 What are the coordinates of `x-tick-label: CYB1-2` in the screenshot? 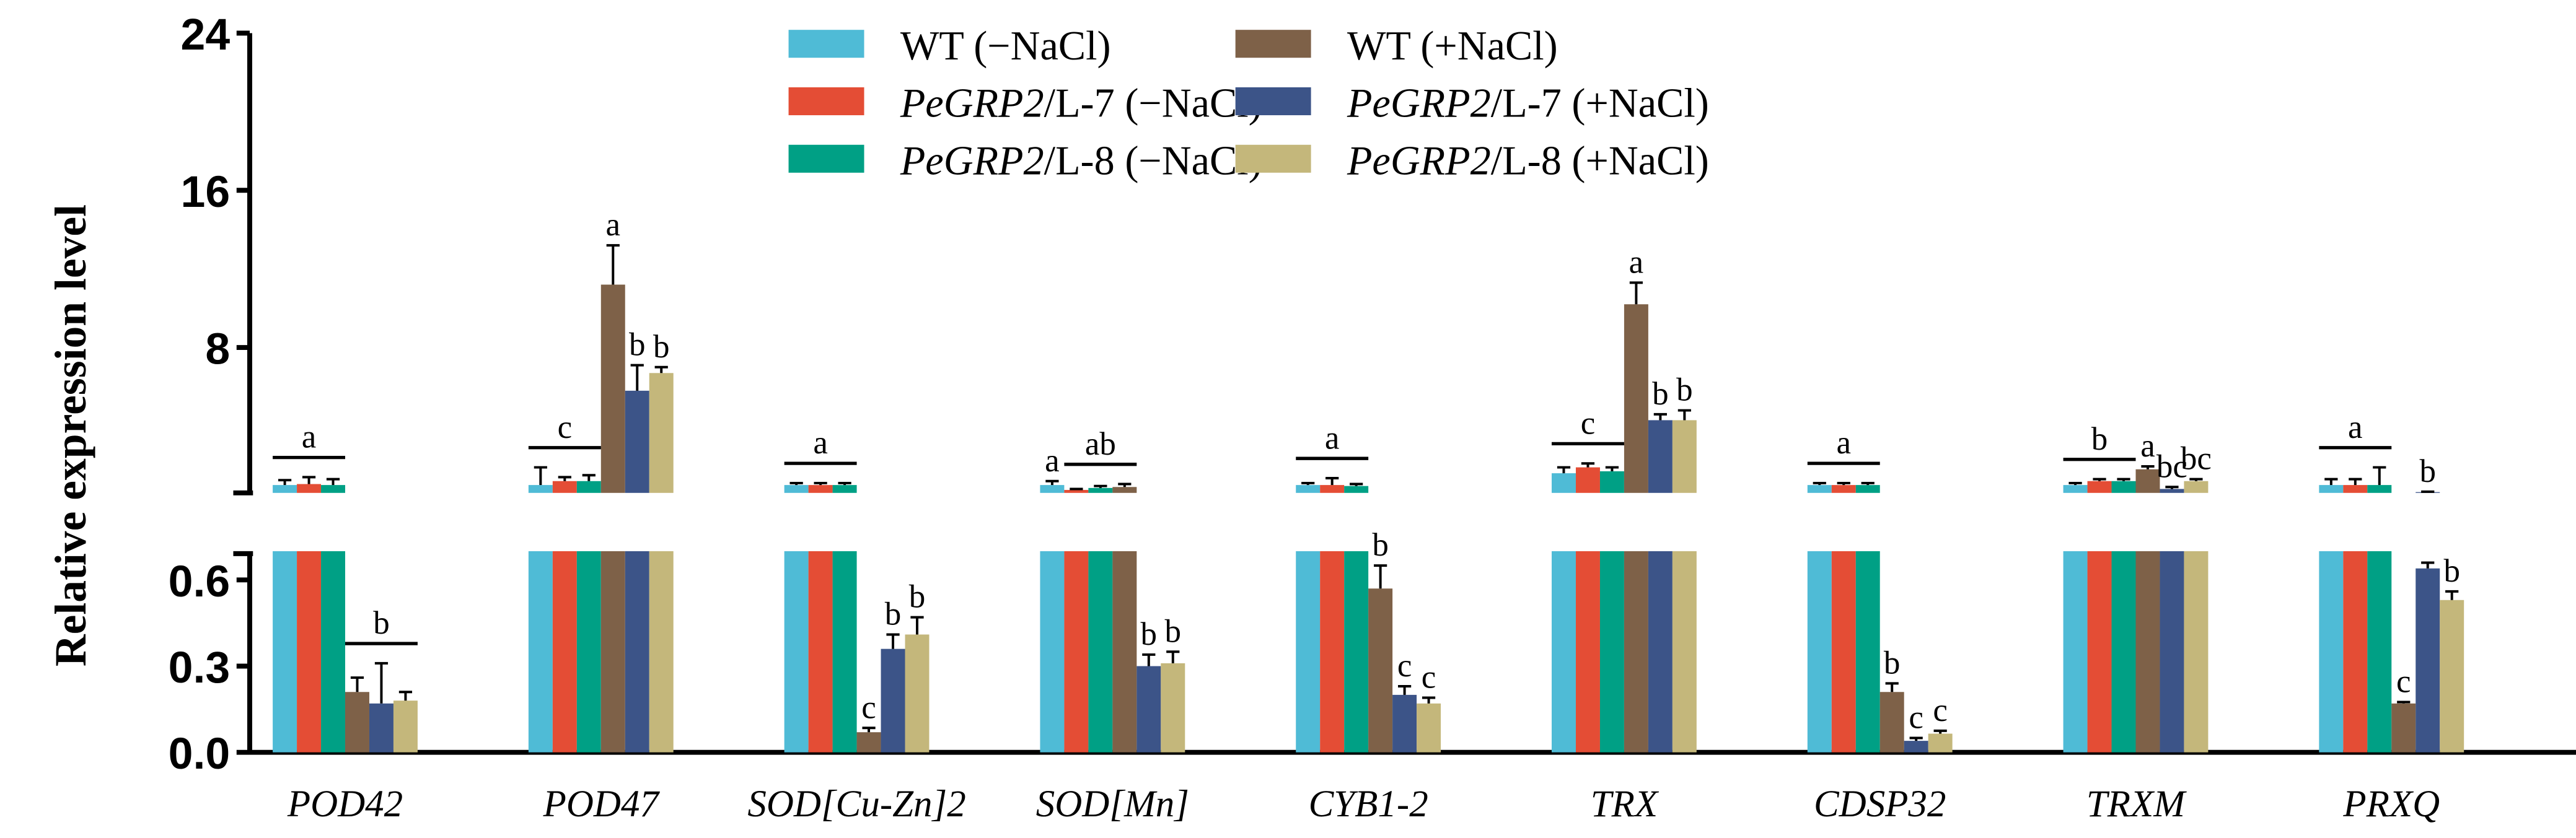 It's located at (1368, 804).